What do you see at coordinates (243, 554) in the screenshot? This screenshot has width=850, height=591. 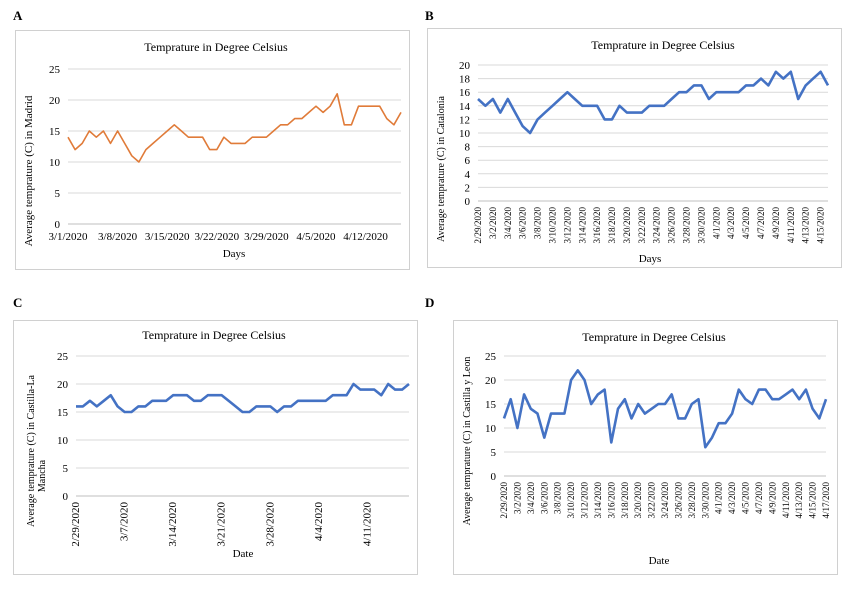 I see `x-axis-label: Date` at bounding box center [243, 554].